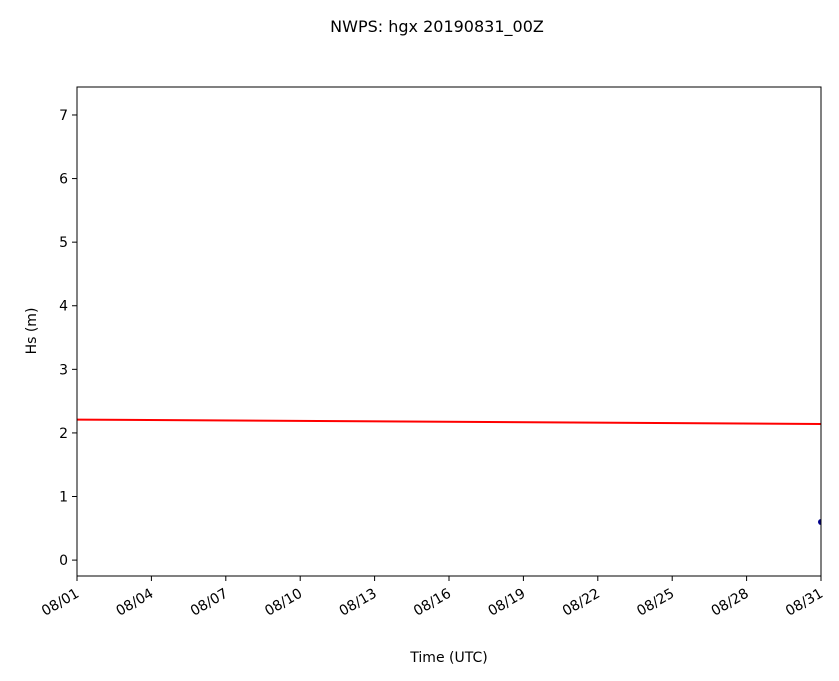 This screenshot has width=839, height=681. Describe the element at coordinates (63, 370) in the screenshot. I see `y-tick-label: 3` at that location.